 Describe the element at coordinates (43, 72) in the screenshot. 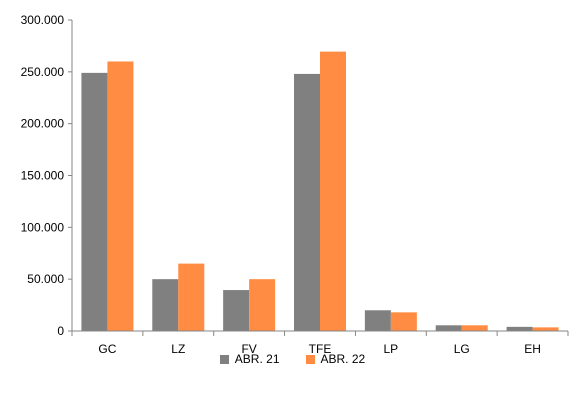

I see `y-tick-label: 250.000` at that location.